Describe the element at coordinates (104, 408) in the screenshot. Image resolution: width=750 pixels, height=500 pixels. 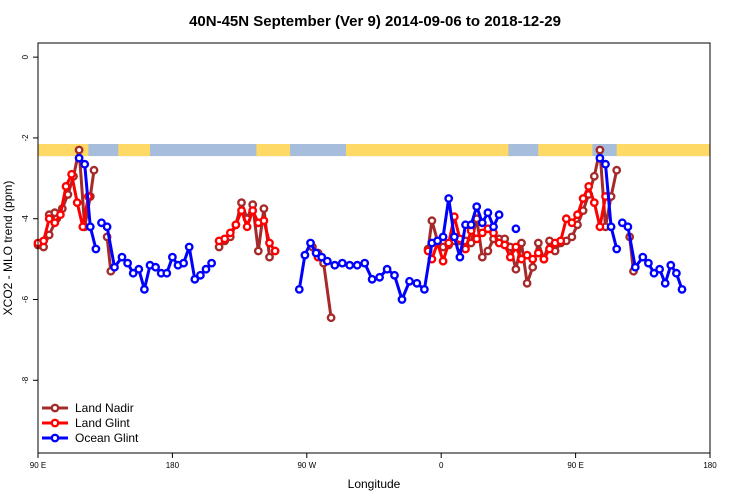
I see `legend-label: Land Nadir` at that location.